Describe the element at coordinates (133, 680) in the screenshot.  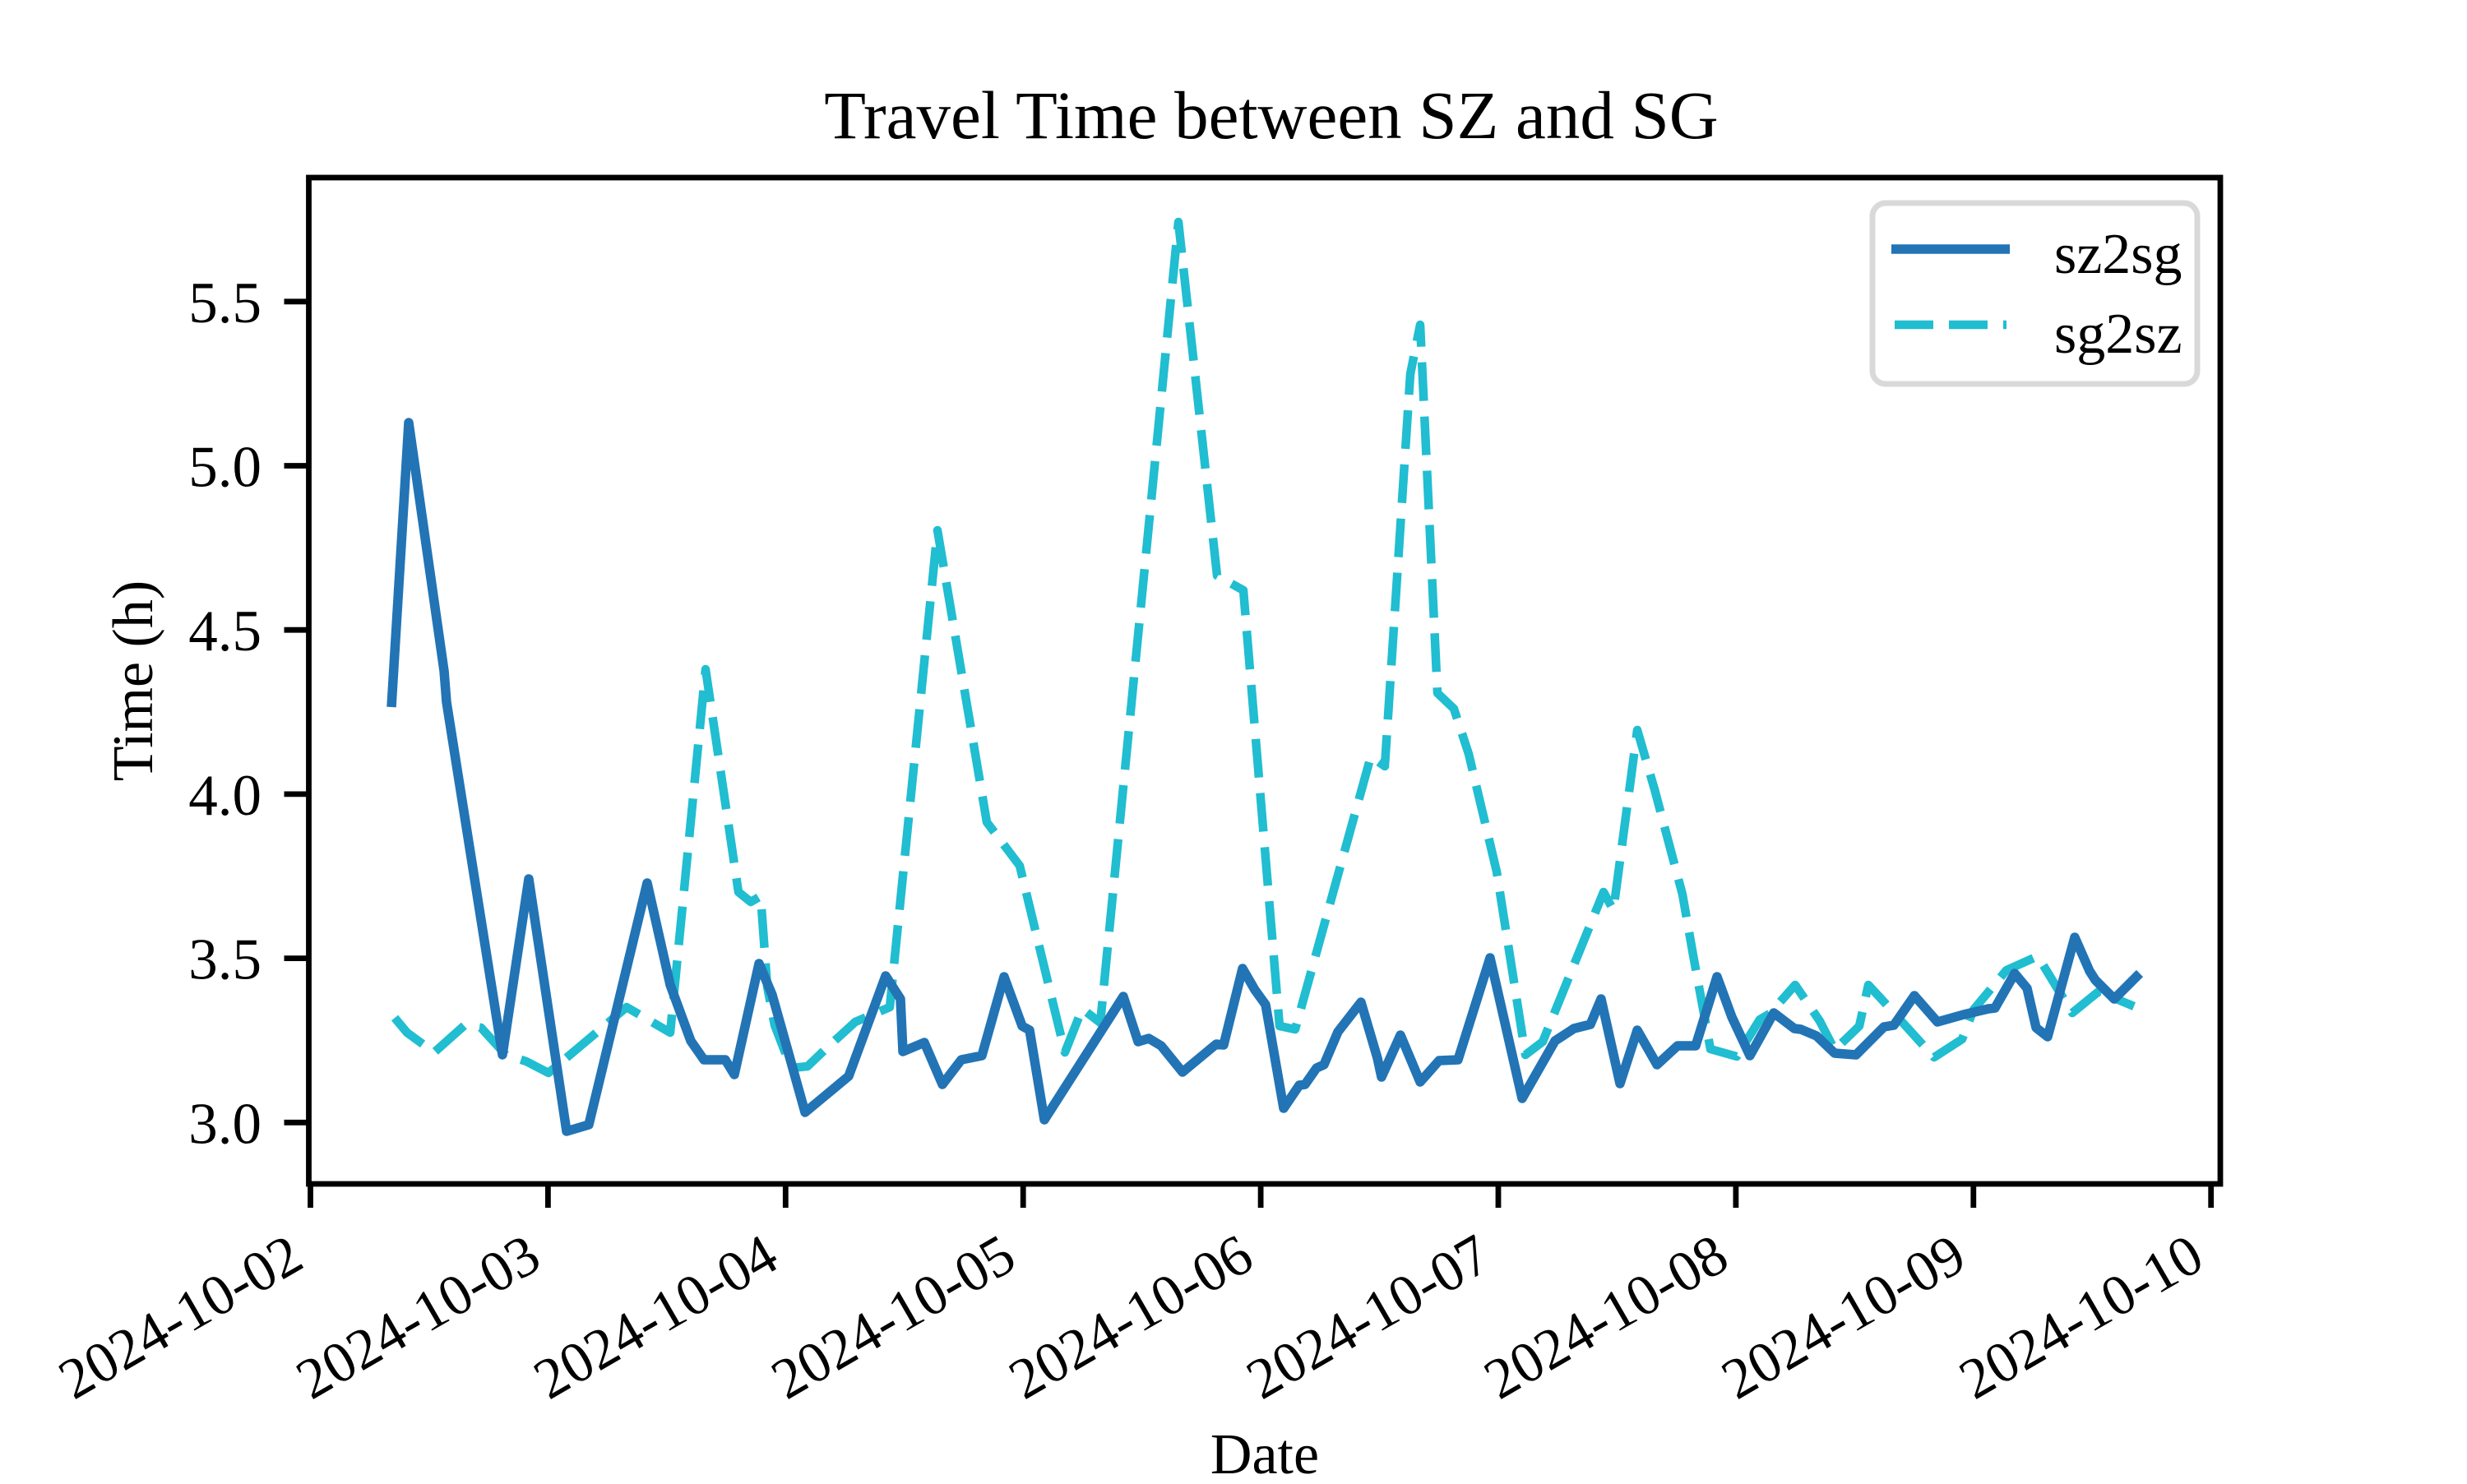
I see `svg-text: Time (h)` at that location.